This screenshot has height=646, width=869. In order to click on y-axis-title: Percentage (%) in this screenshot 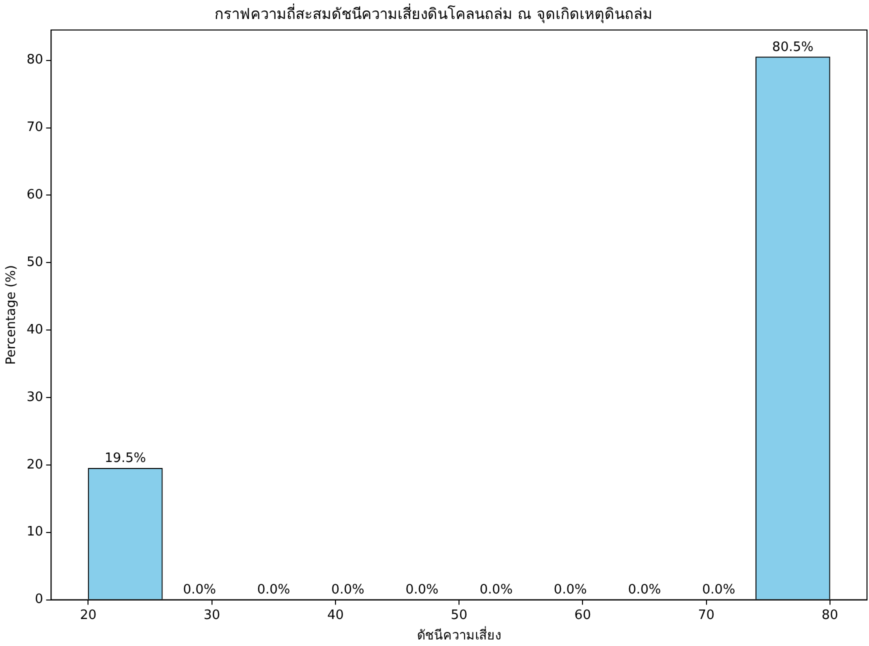, I will do `click(12, 315)`.